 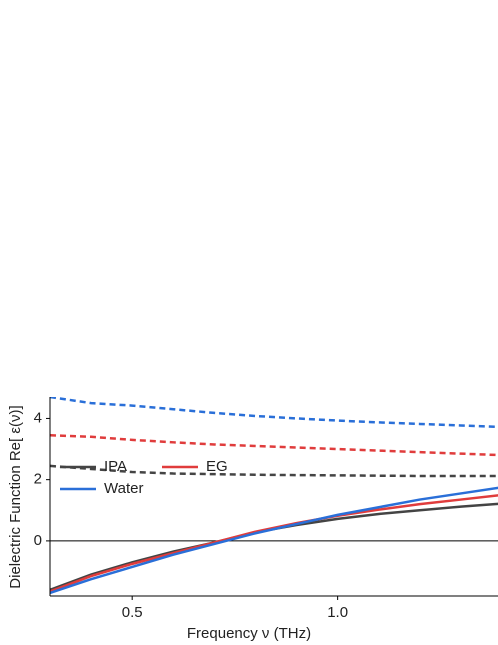 I want to click on x-tick-label: 0.5, so click(x=132, y=612).